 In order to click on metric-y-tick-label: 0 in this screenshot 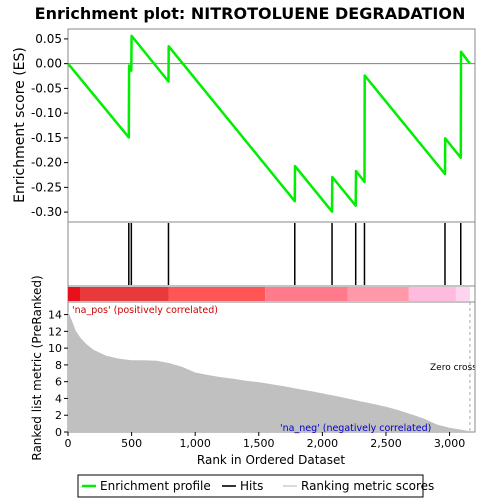, I will do `click(58, 432)`.